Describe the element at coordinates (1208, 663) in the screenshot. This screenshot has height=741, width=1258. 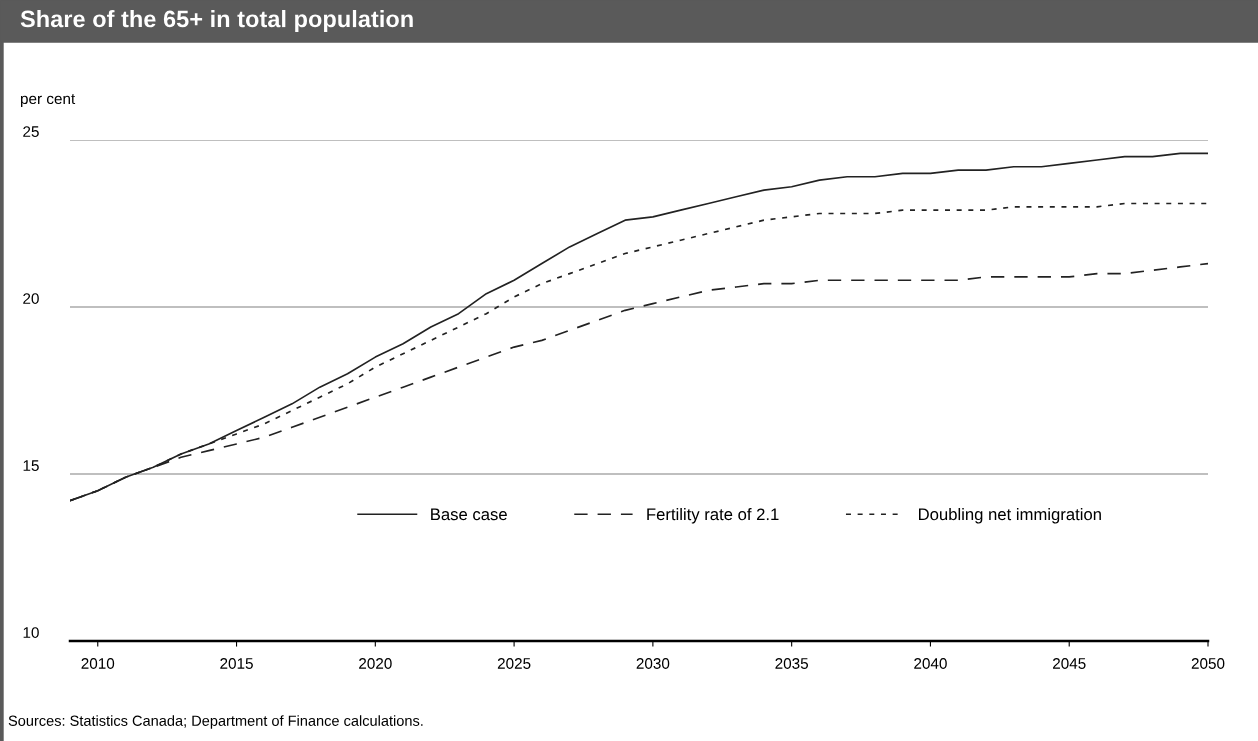
I see `x-tick-label: 2050` at that location.